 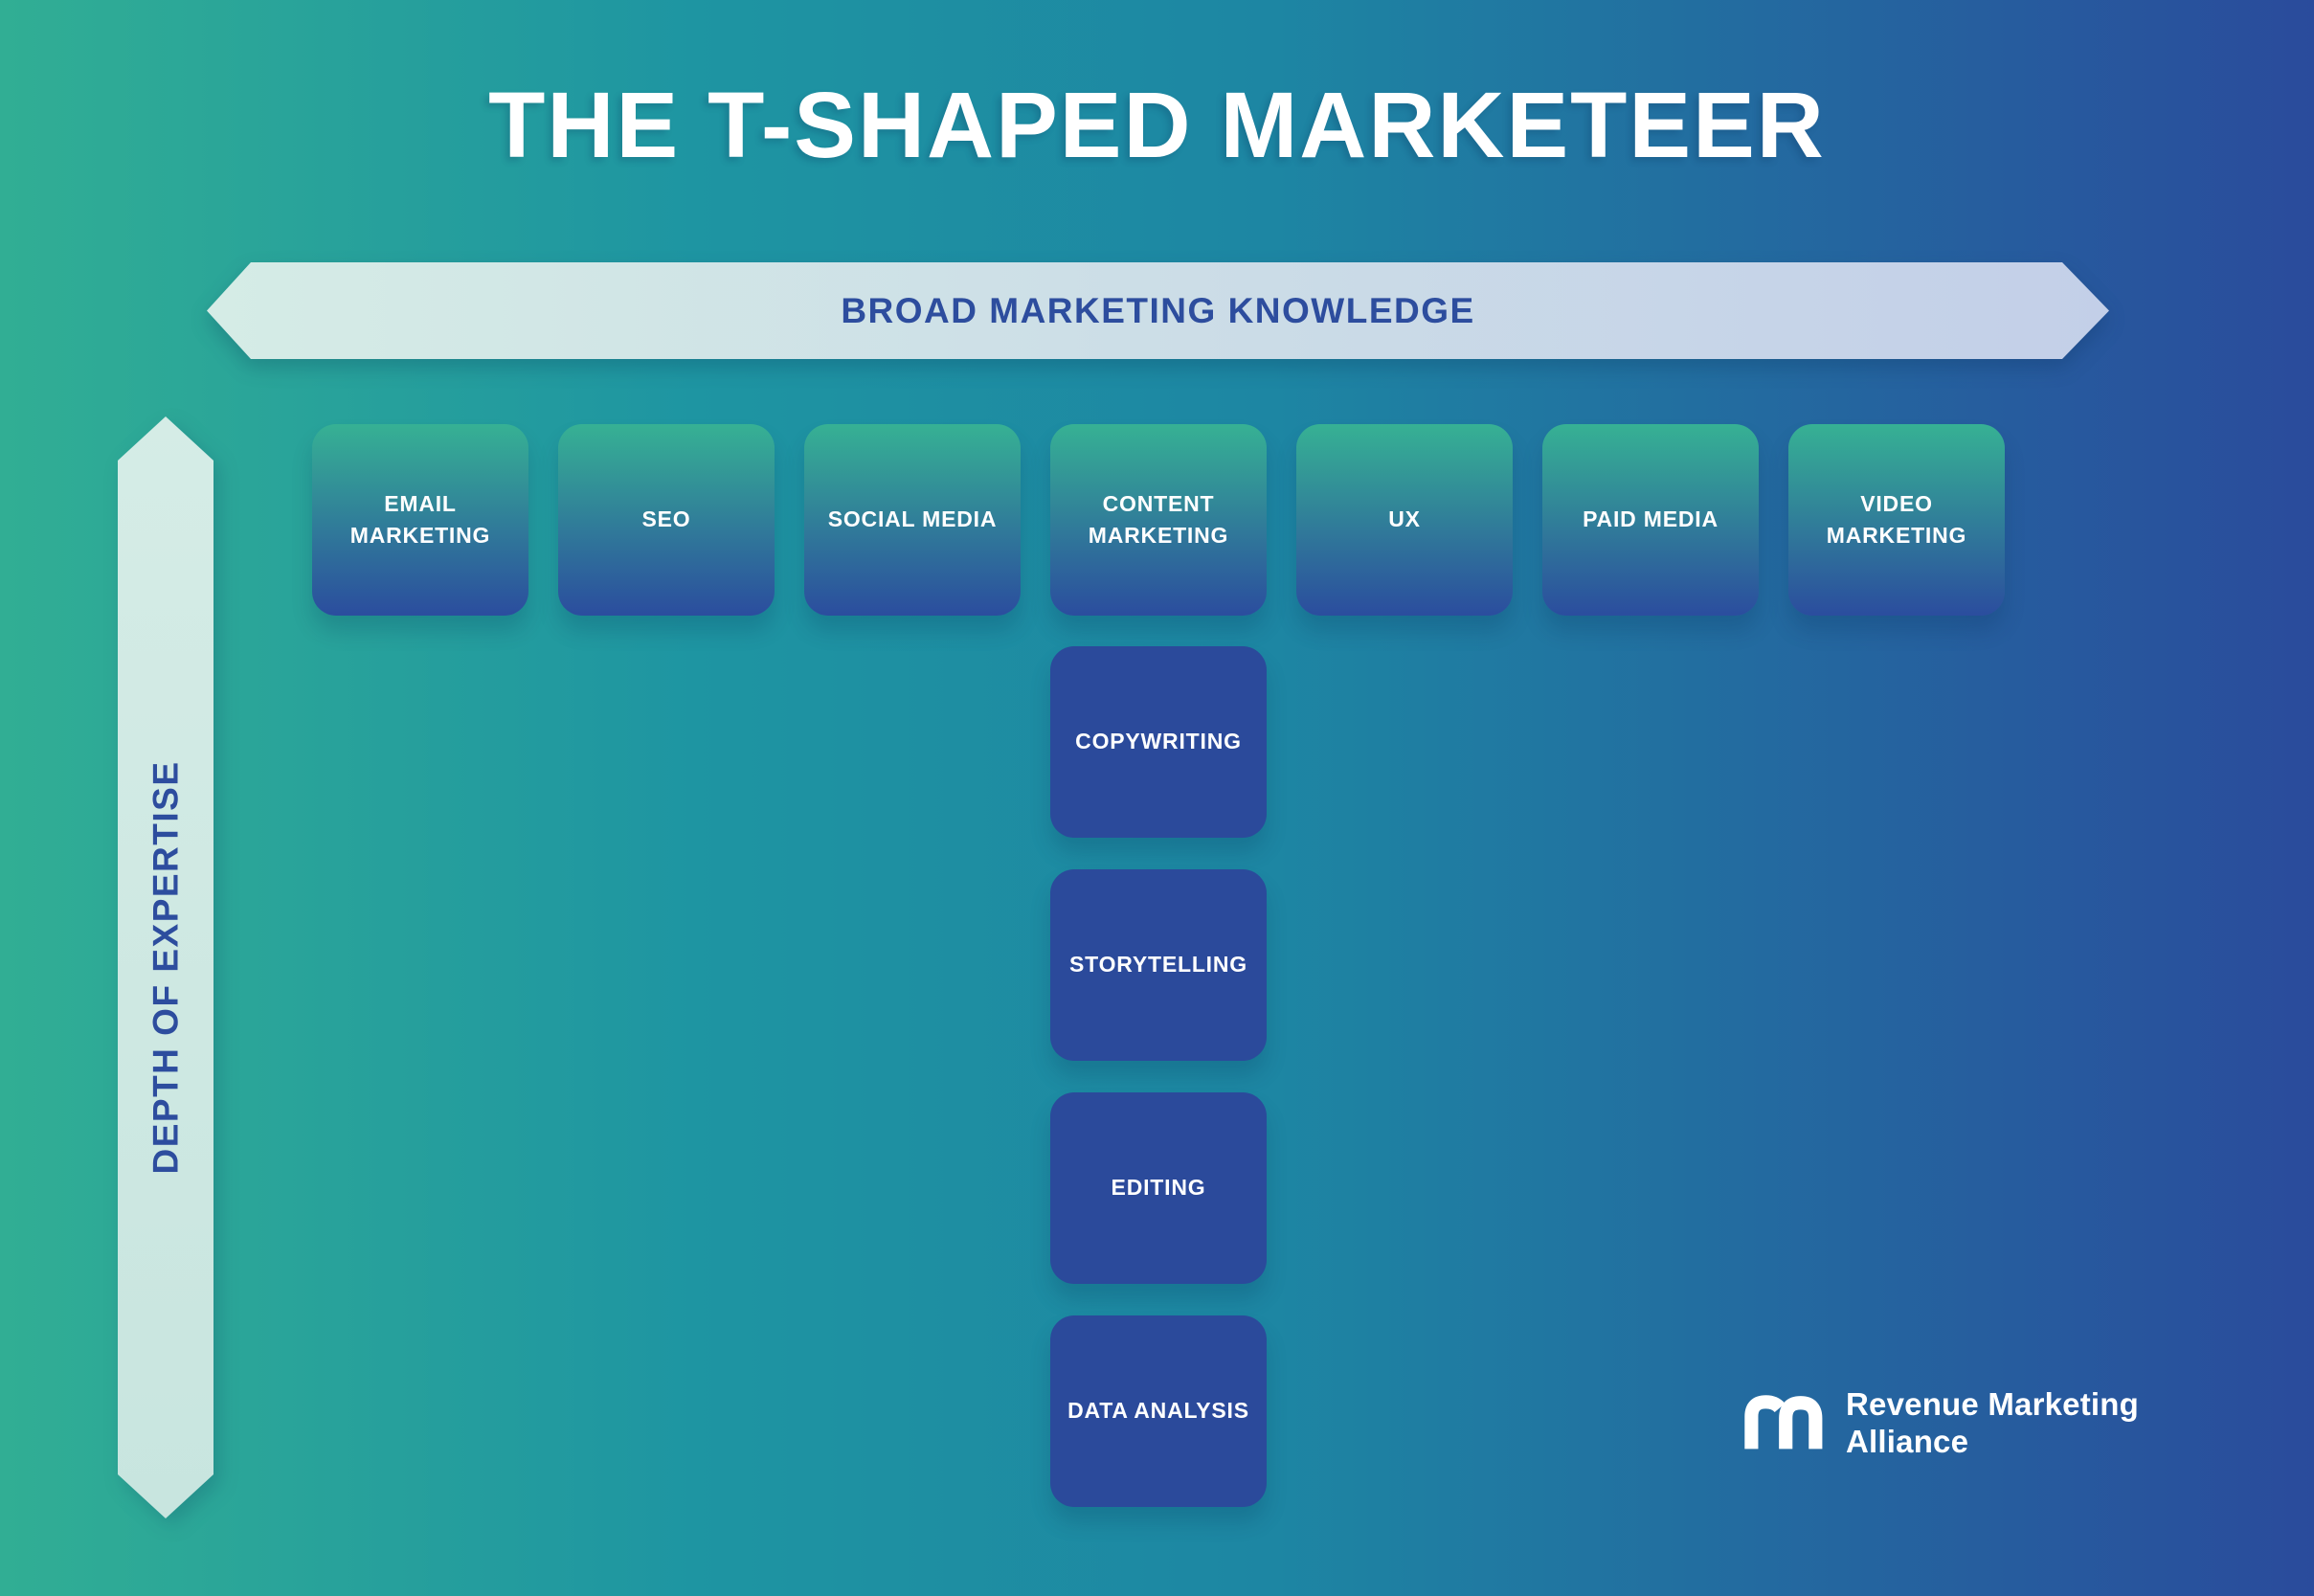 I want to click on skill-box-social-media: SOCIAL MEDIA, so click(x=913, y=520).